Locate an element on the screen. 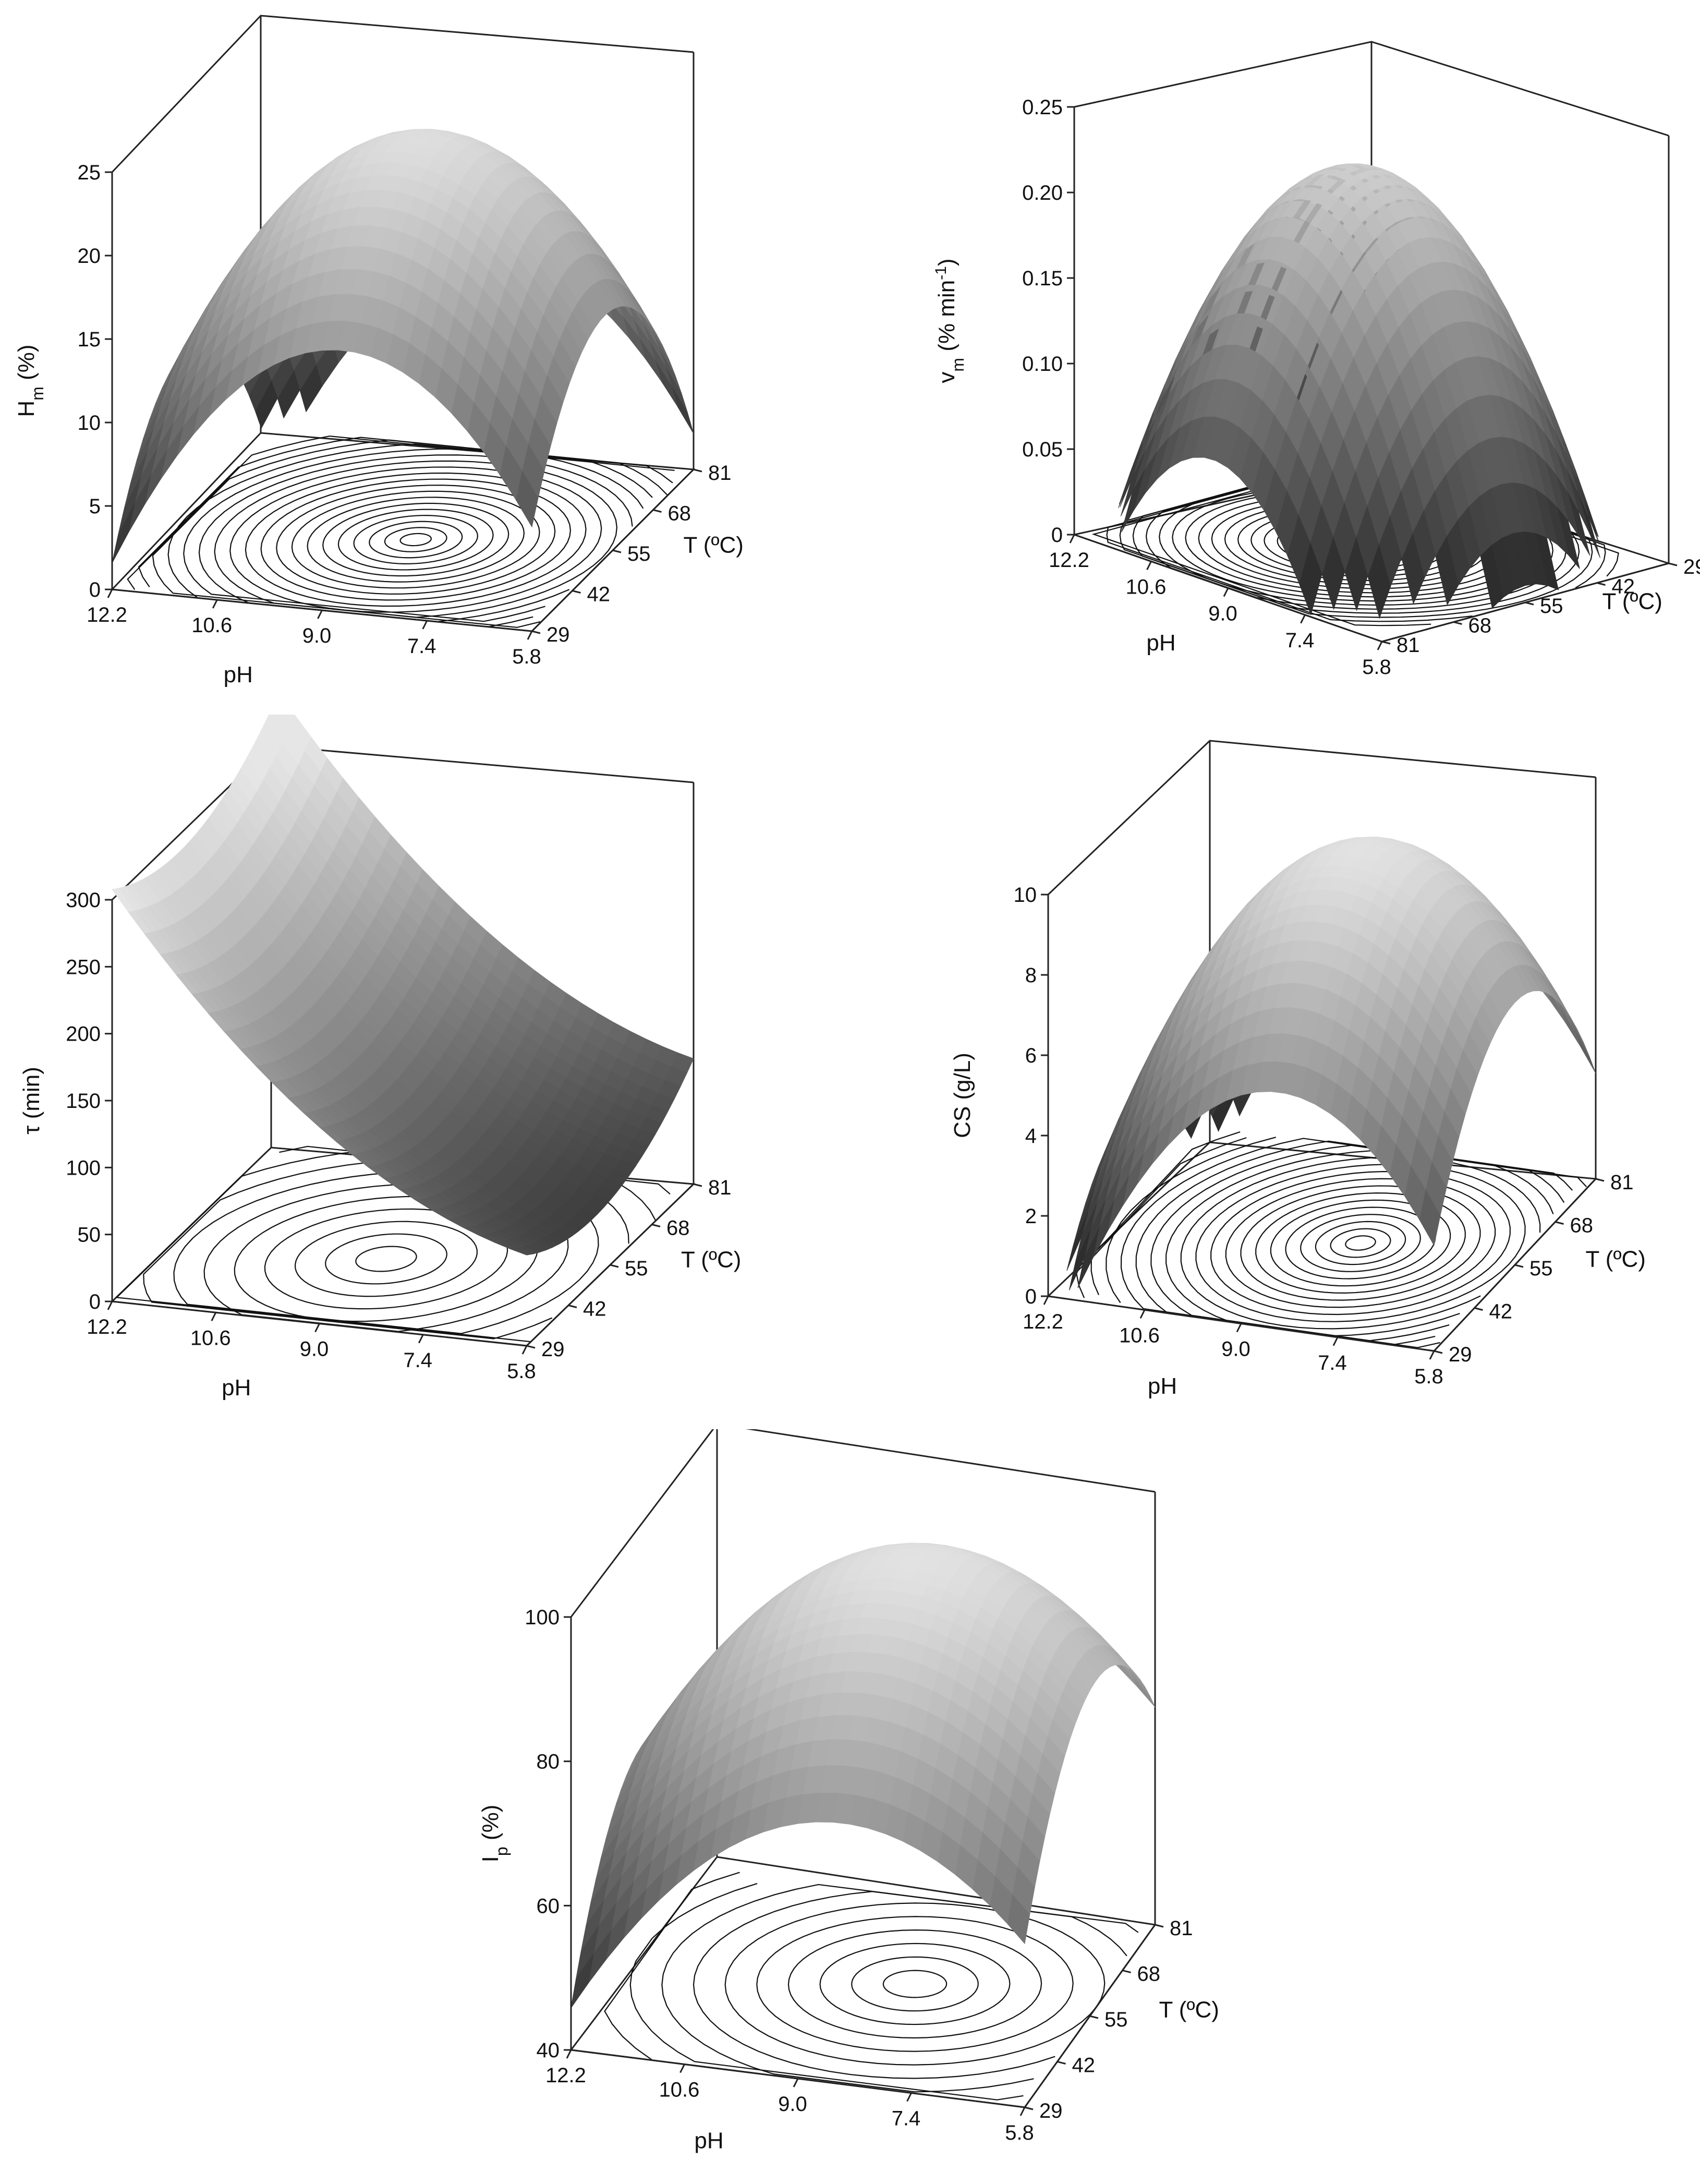 The width and height of the screenshot is (1700, 2184). y-tick-label: 300 is located at coordinates (83, 900).